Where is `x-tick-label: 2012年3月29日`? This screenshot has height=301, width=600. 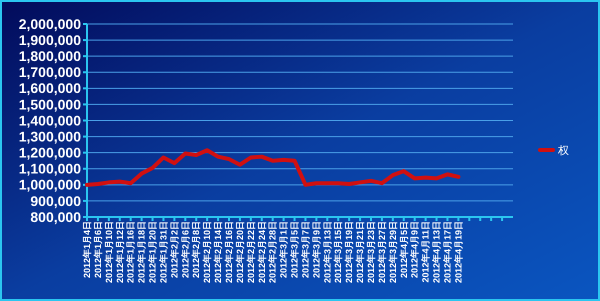 x-tick-label: 2012年3月29日 is located at coordinates (393, 252).